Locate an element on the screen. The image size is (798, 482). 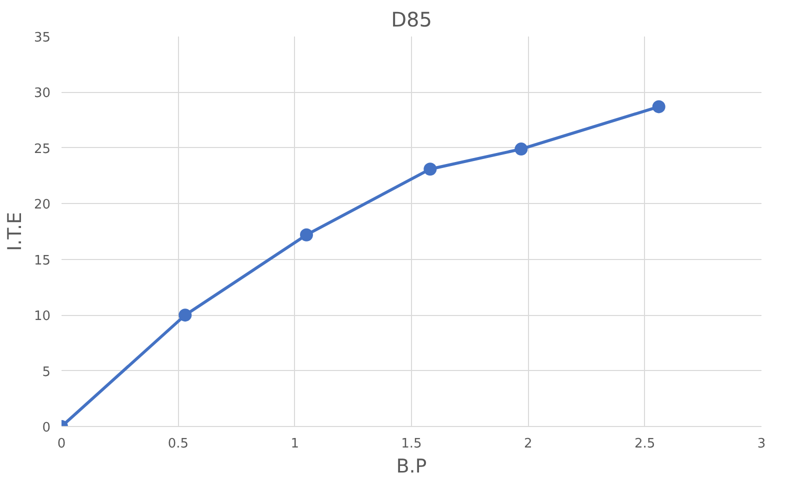
y-tick-label: 0 is located at coordinates (46, 428).